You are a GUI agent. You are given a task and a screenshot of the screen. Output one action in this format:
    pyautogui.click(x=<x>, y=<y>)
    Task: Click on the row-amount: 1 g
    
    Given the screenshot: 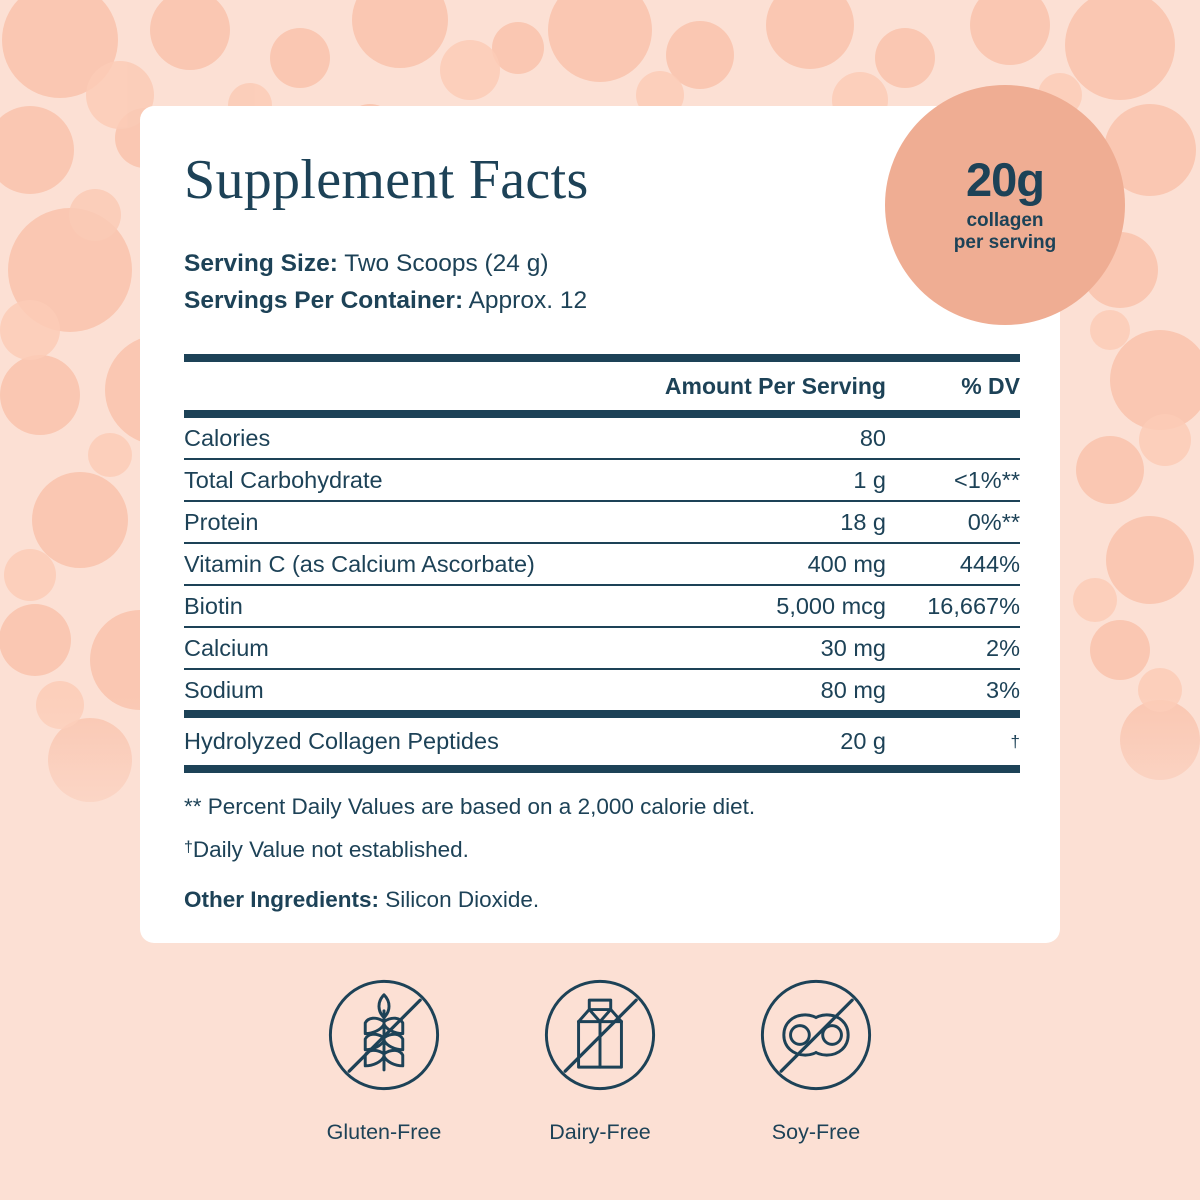 What is the action you would take?
    pyautogui.click(x=869, y=479)
    